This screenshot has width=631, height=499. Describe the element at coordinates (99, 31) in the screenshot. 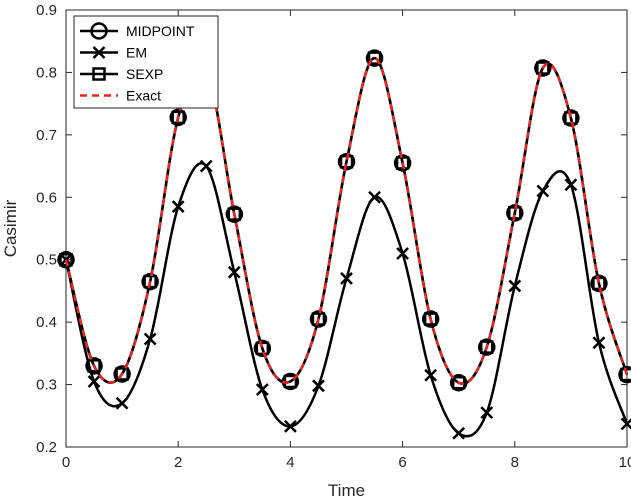

I see `legend-marker-midpoint` at that location.